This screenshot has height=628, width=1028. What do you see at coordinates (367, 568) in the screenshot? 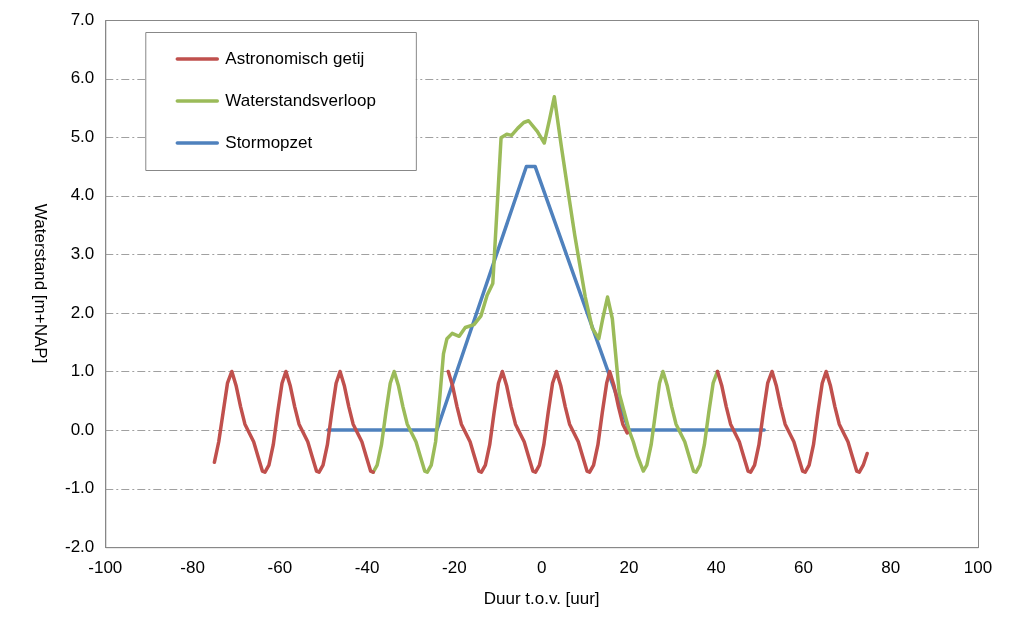
I see `x-tick-label: -40` at bounding box center [367, 568].